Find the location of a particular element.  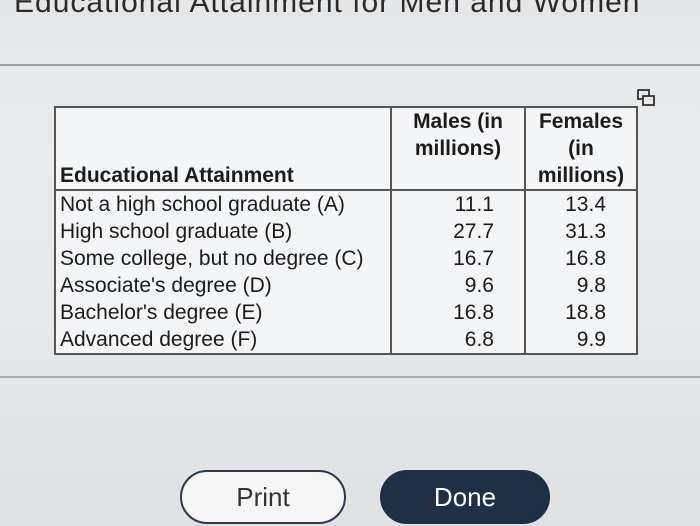

table-row: Advanced degree (F) 6.8 9.9 is located at coordinates (346, 340).